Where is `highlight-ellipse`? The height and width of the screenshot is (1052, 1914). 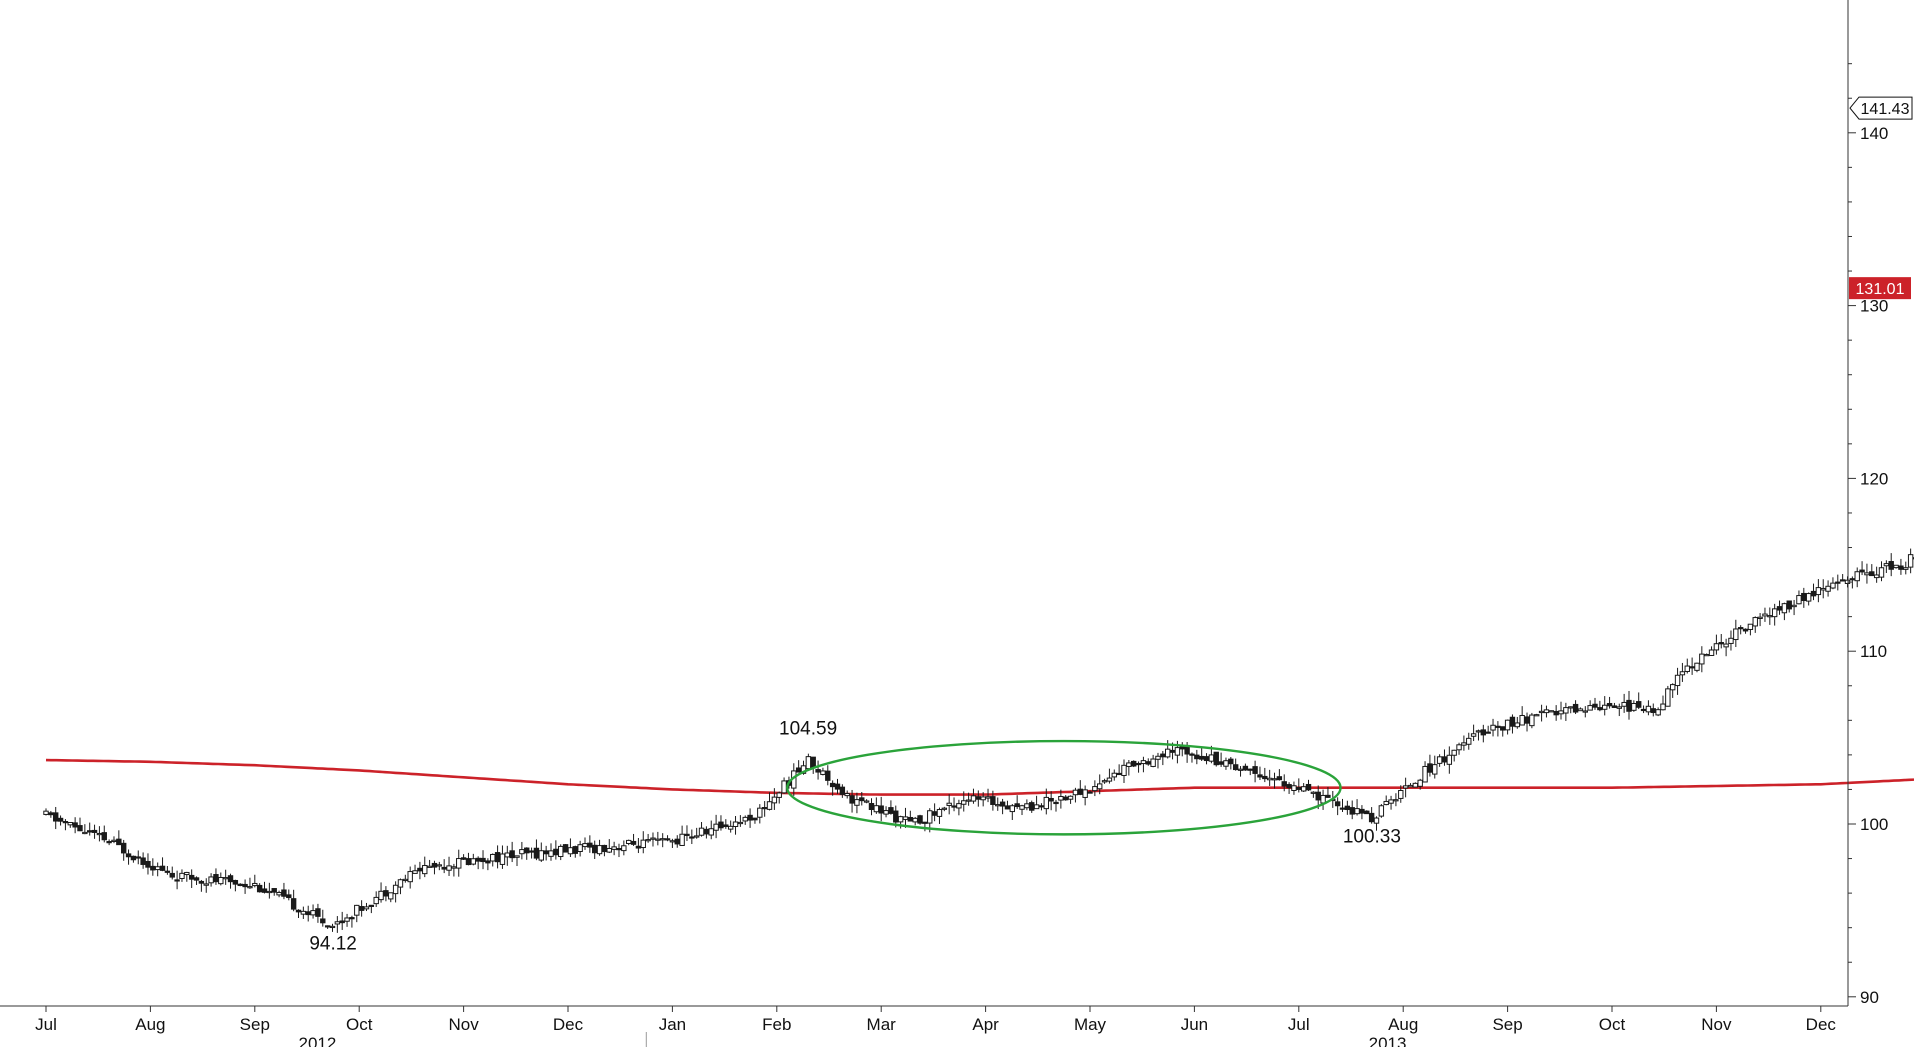
highlight-ellipse is located at coordinates (1064, 787).